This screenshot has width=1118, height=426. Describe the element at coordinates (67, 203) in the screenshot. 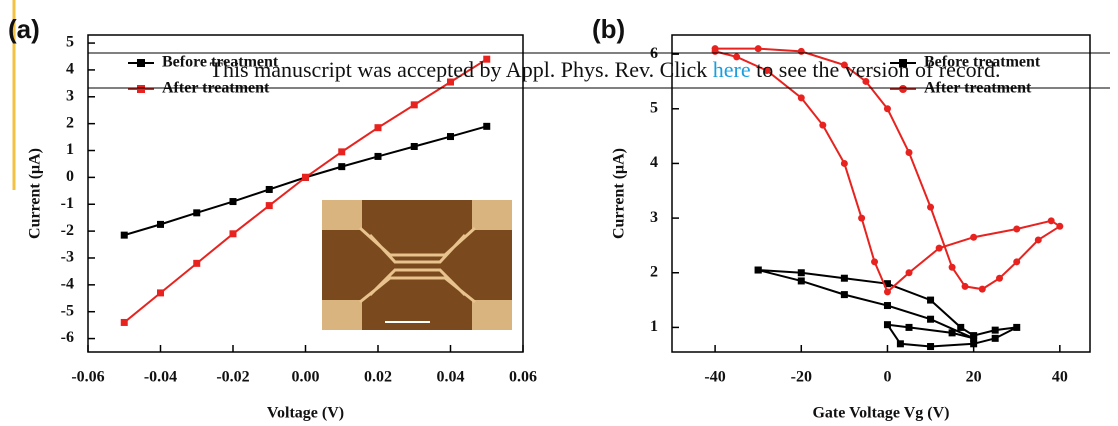

I see `y-tick-label: -1` at that location.